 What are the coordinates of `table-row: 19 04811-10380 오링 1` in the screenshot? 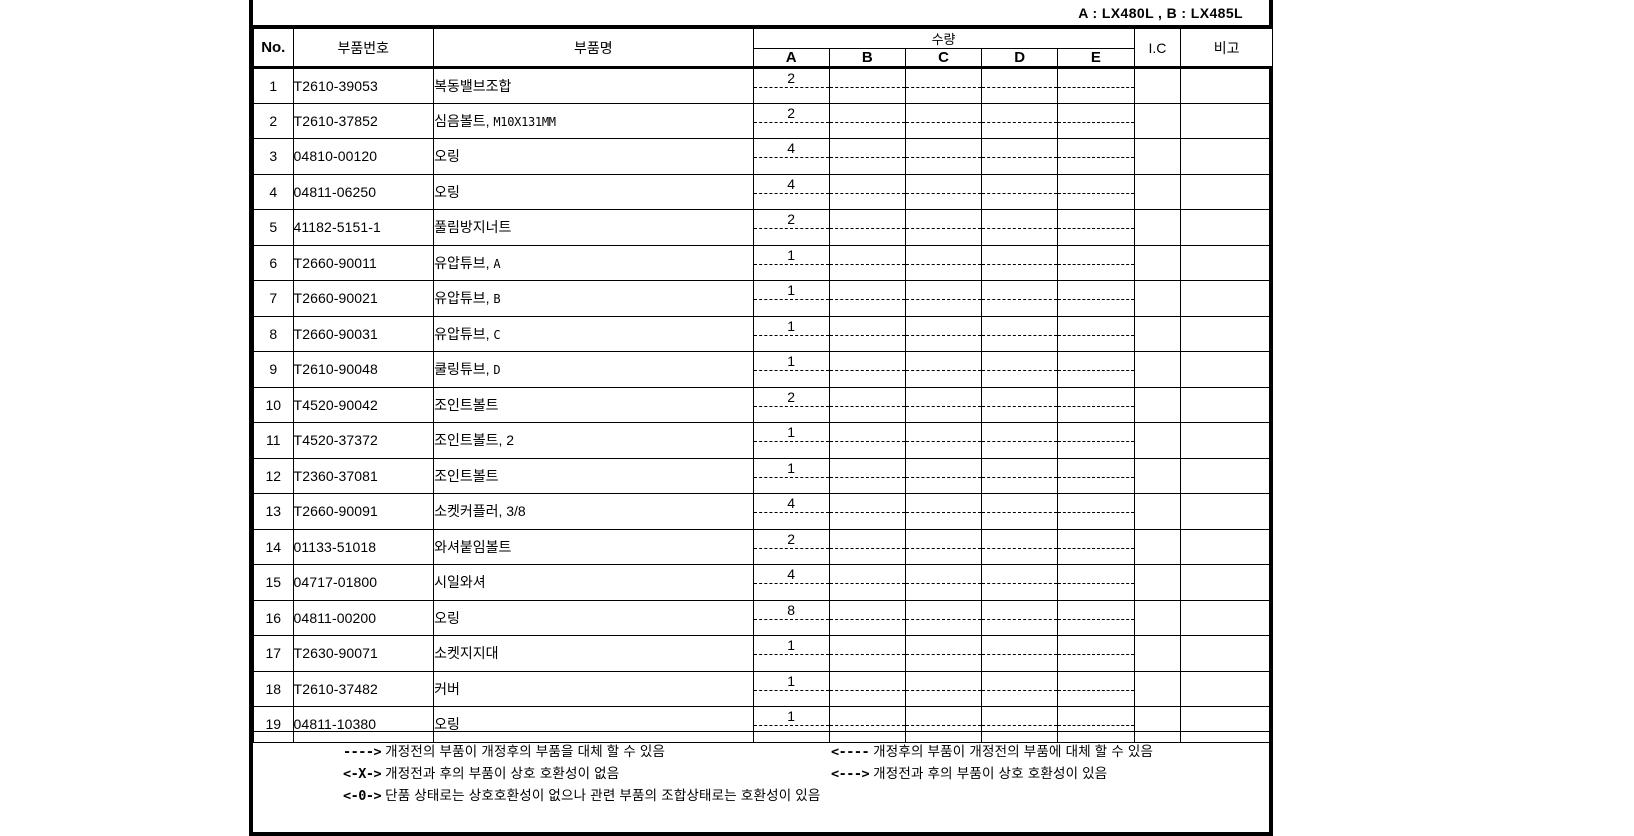 It's located at (763, 724).